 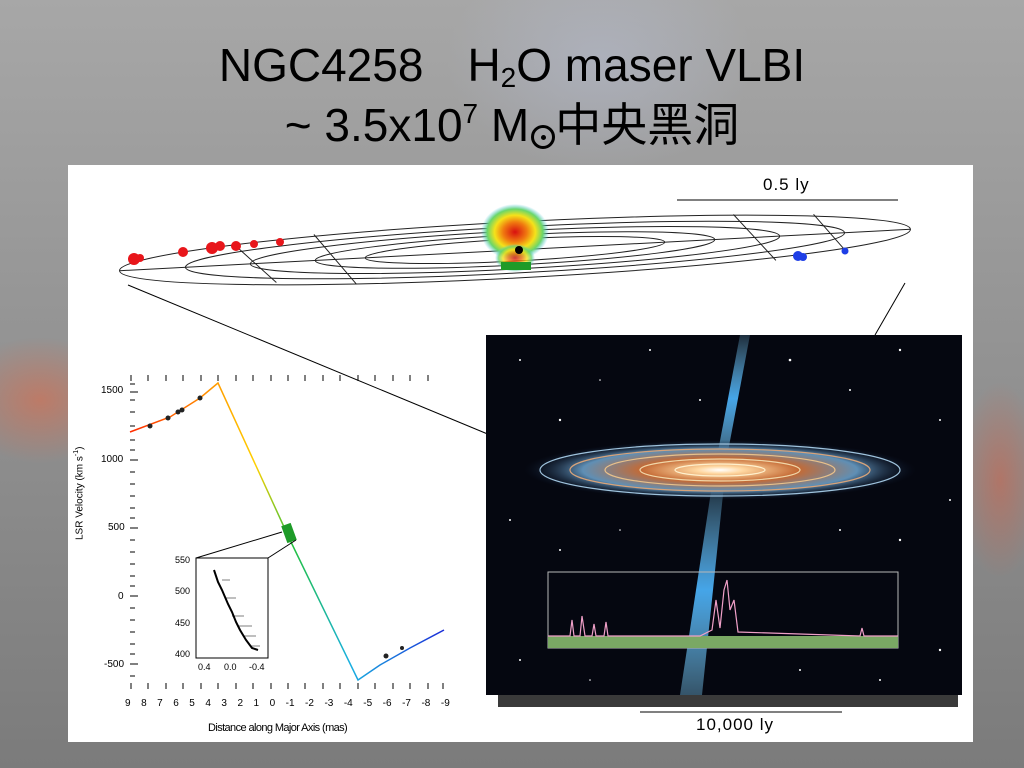 I want to click on xtick: -9, so click(x=445, y=703).